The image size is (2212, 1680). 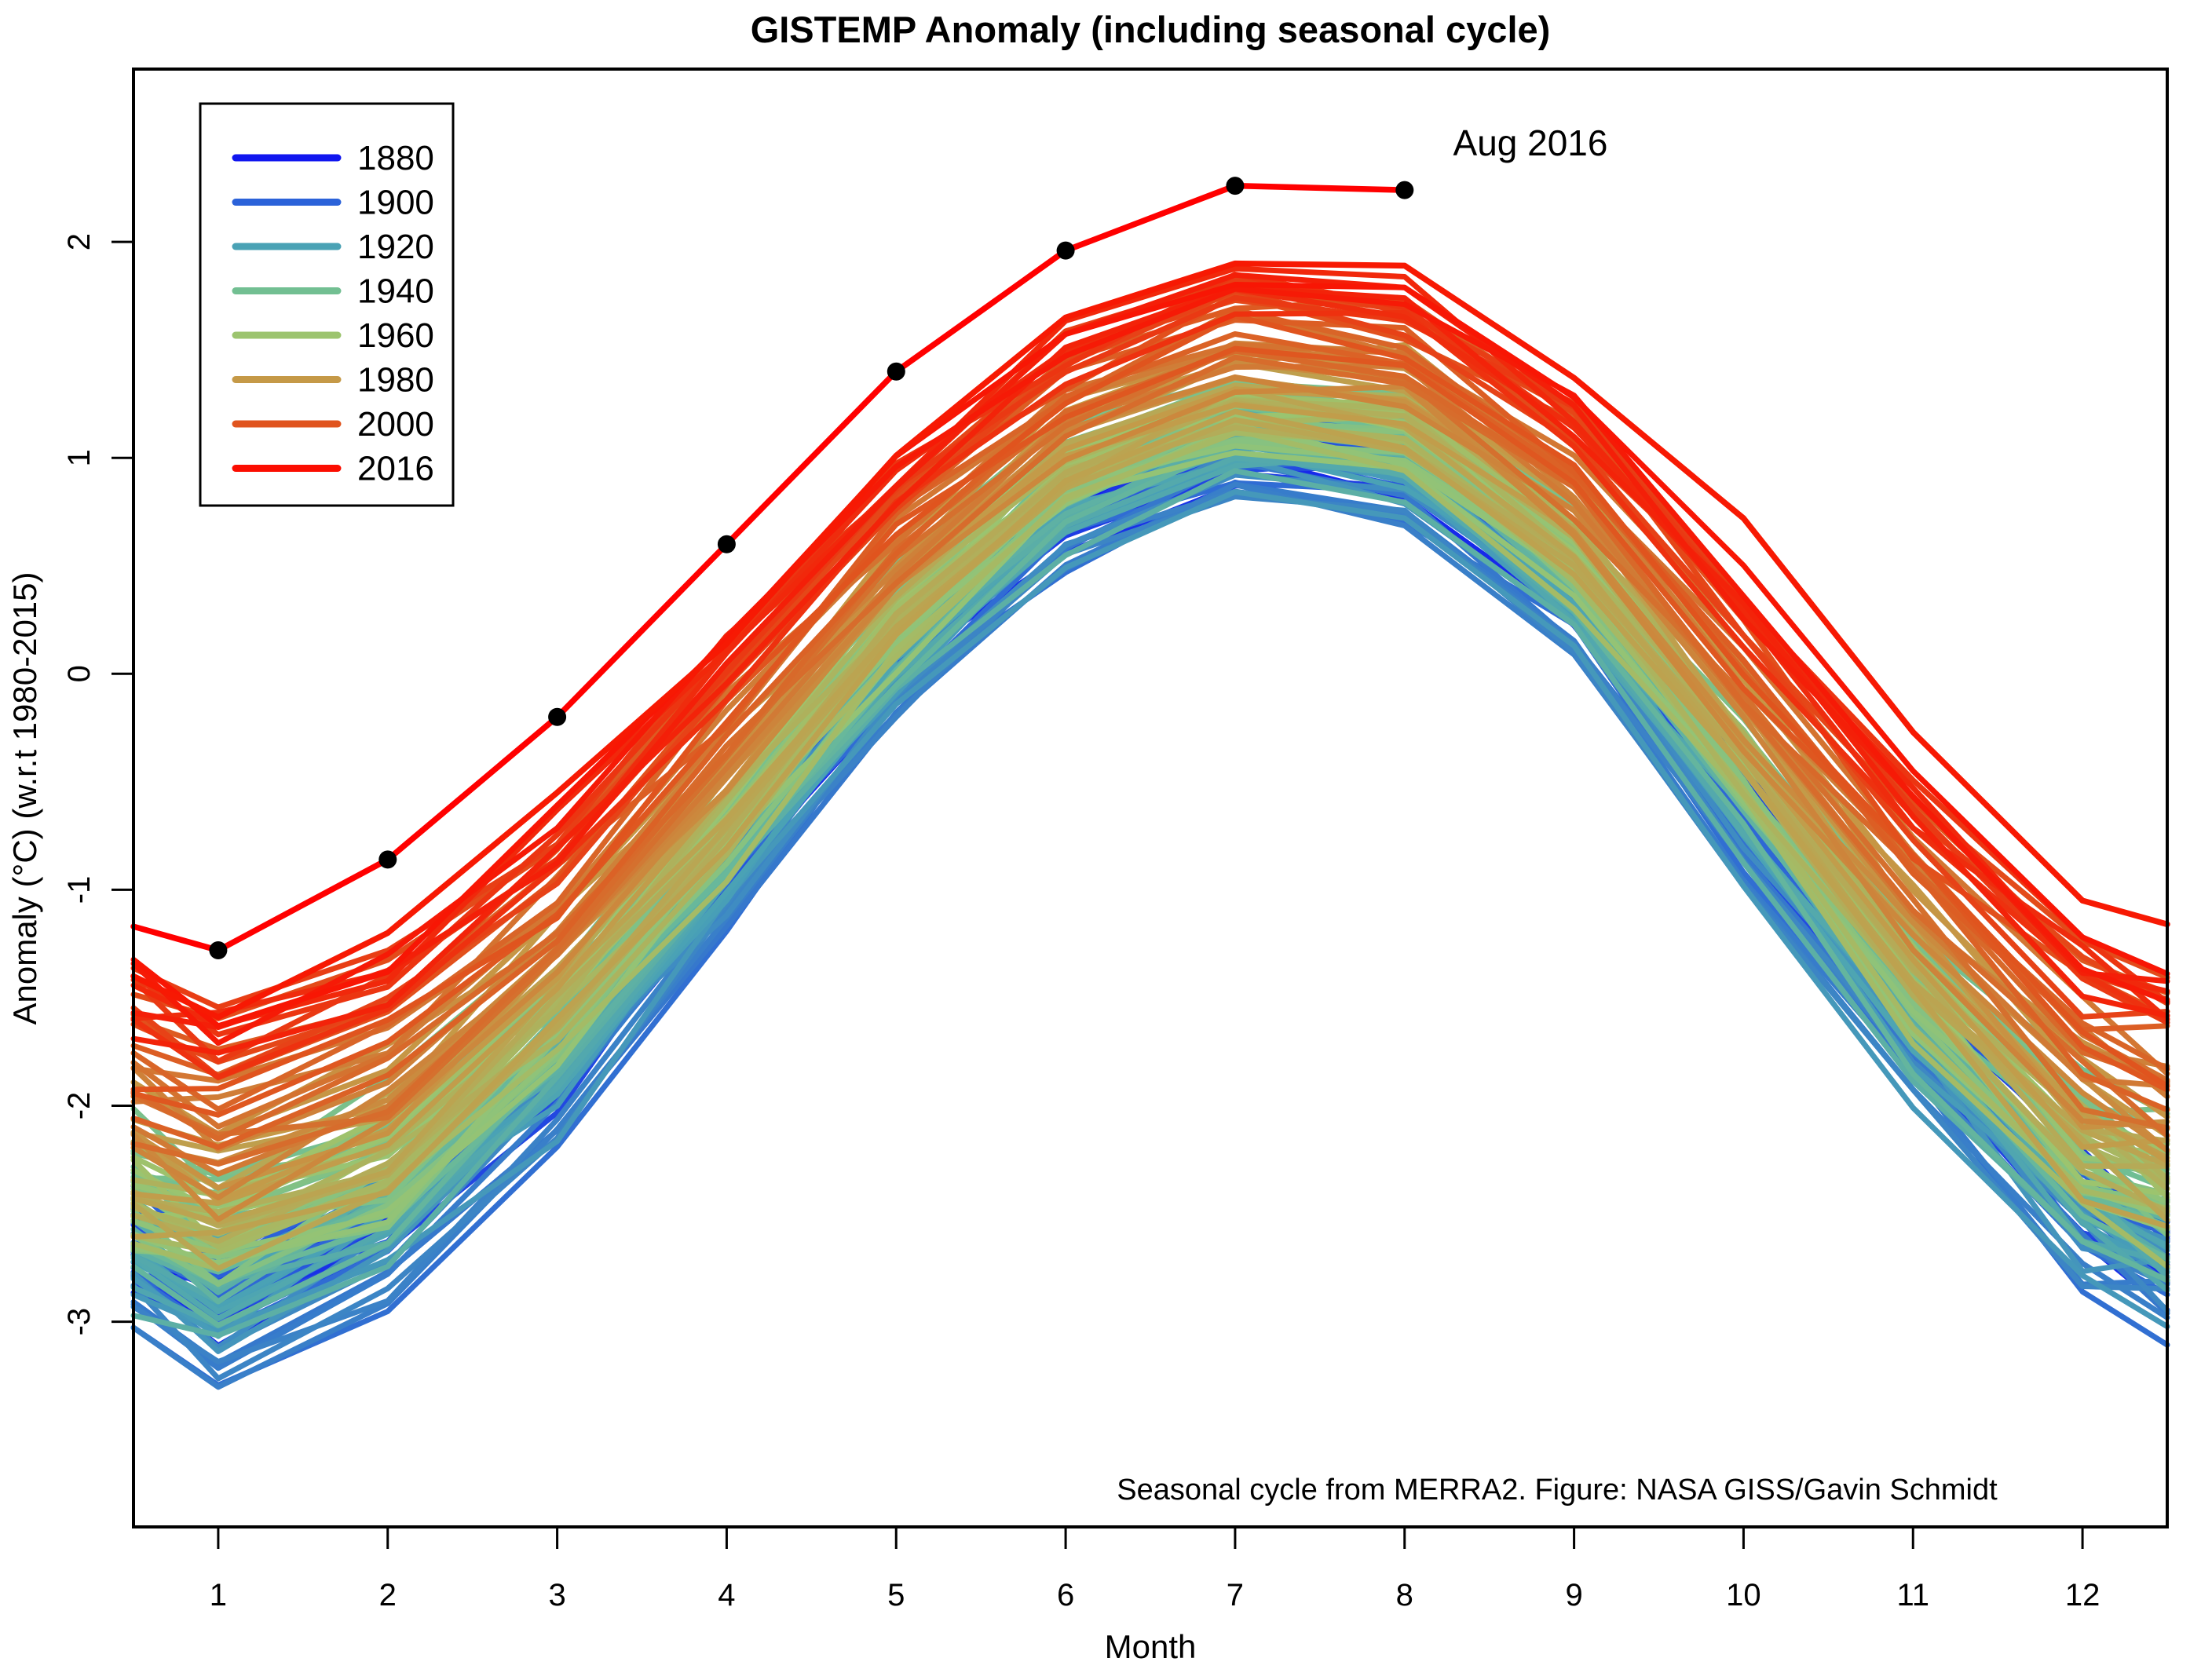 What do you see at coordinates (1574, 1595) in the screenshot?
I see `x-tick-label: 9` at bounding box center [1574, 1595].